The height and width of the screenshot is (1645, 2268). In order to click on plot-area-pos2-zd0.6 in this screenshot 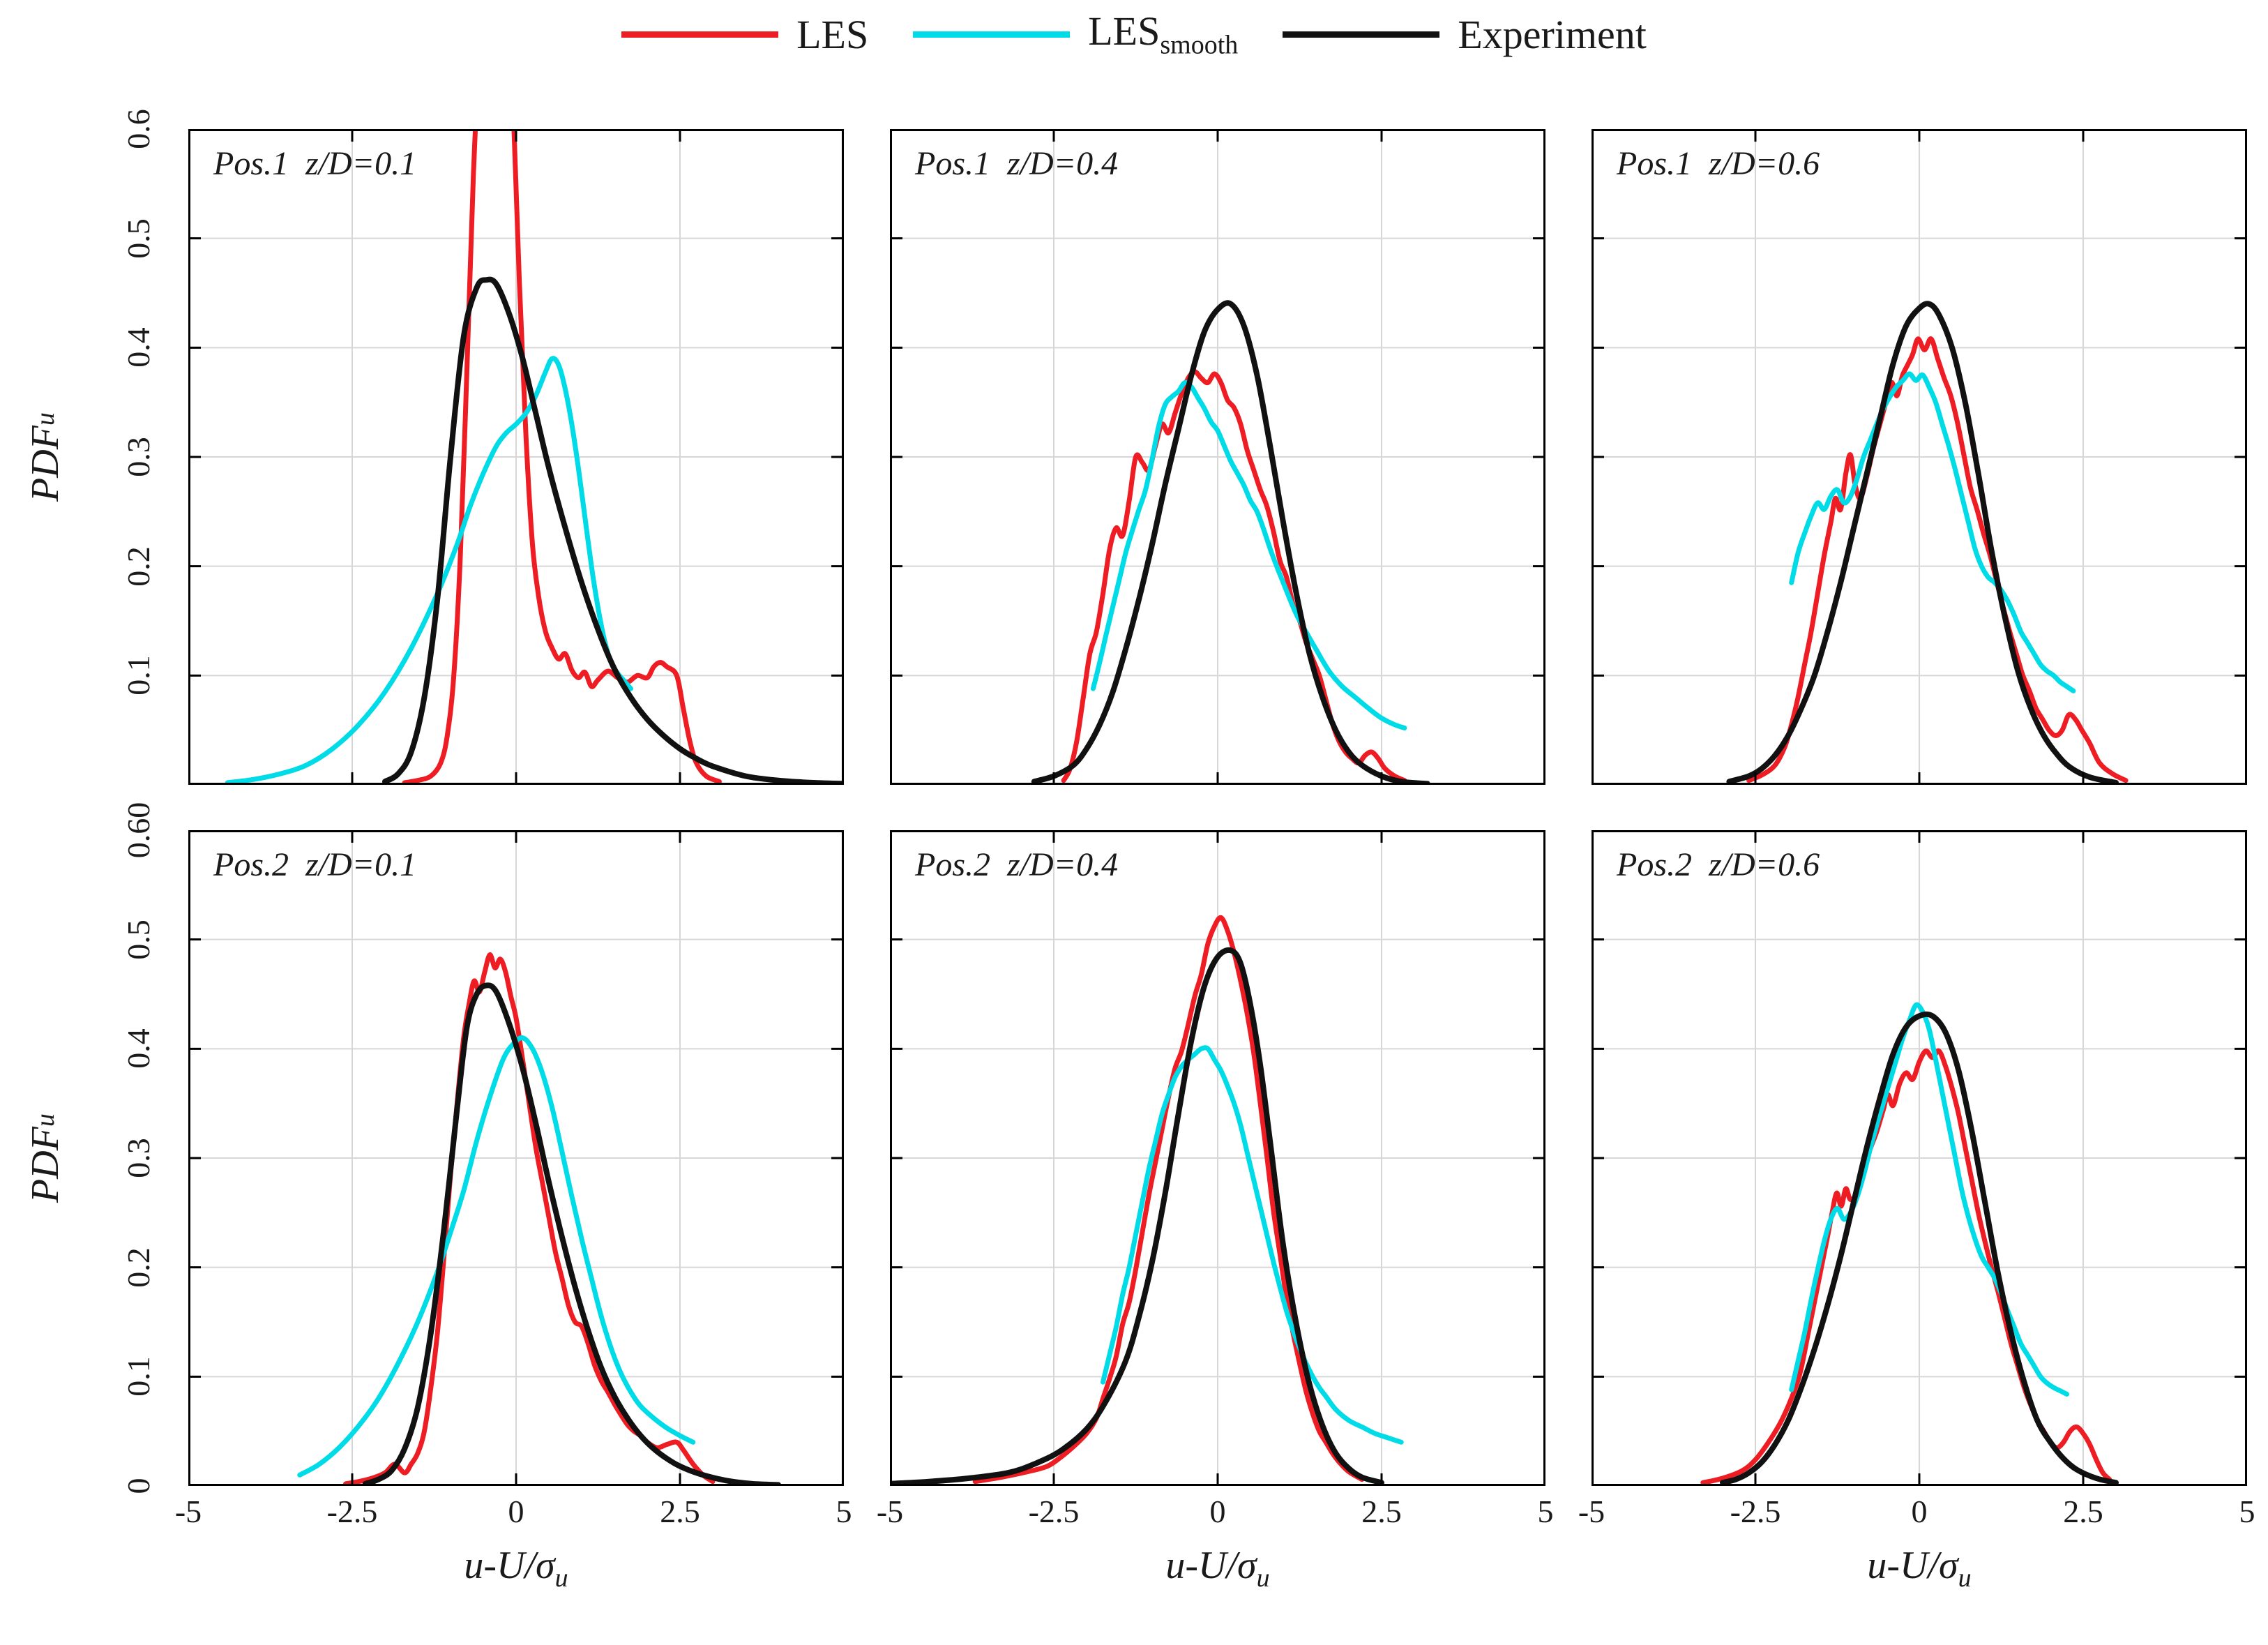, I will do `click(1919, 1158)`.